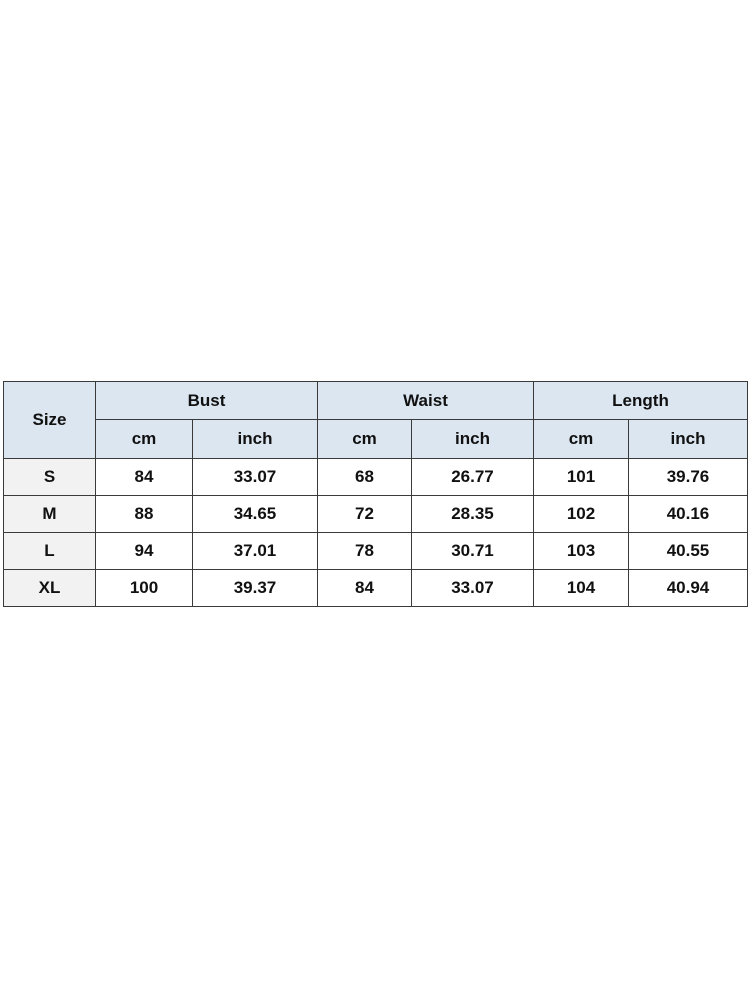  What do you see at coordinates (49, 551) in the screenshot?
I see `size-cell: L` at bounding box center [49, 551].